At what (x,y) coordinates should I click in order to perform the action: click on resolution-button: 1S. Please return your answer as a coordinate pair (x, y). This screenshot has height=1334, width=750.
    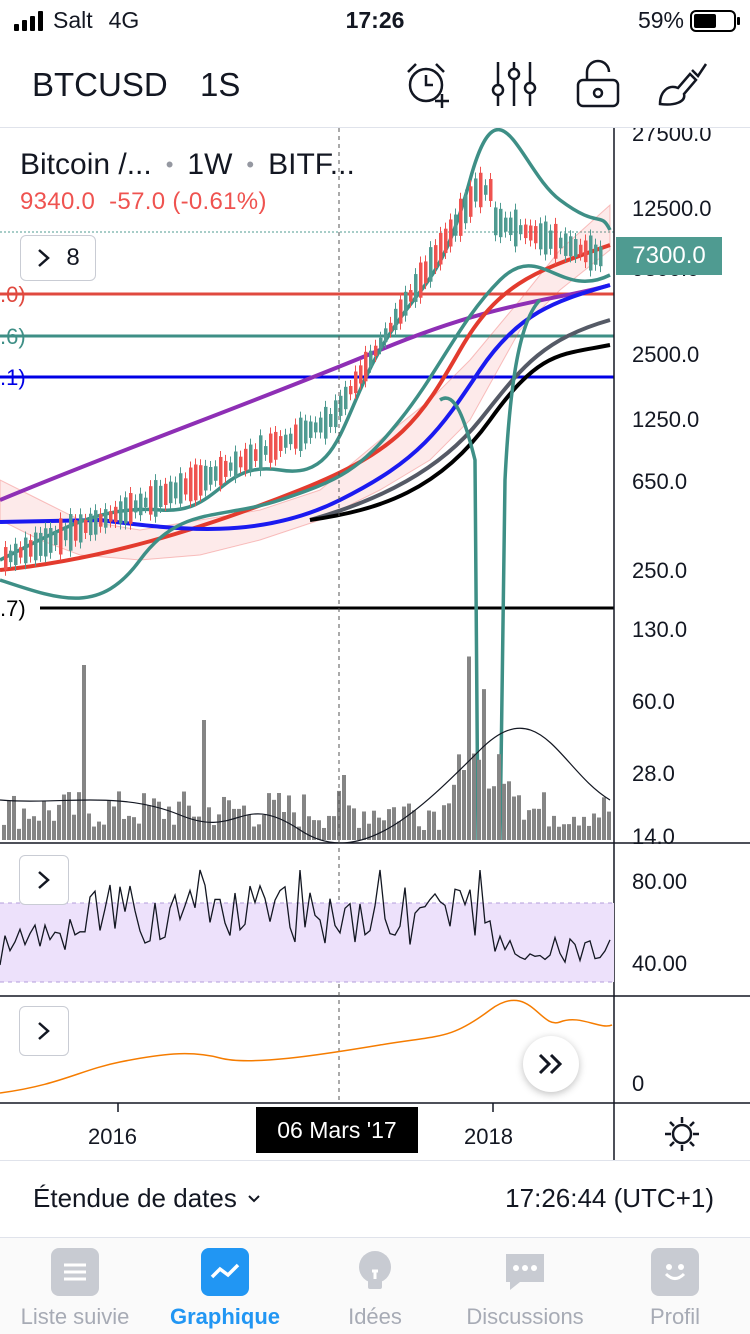
    Looking at the image, I should click on (220, 84).